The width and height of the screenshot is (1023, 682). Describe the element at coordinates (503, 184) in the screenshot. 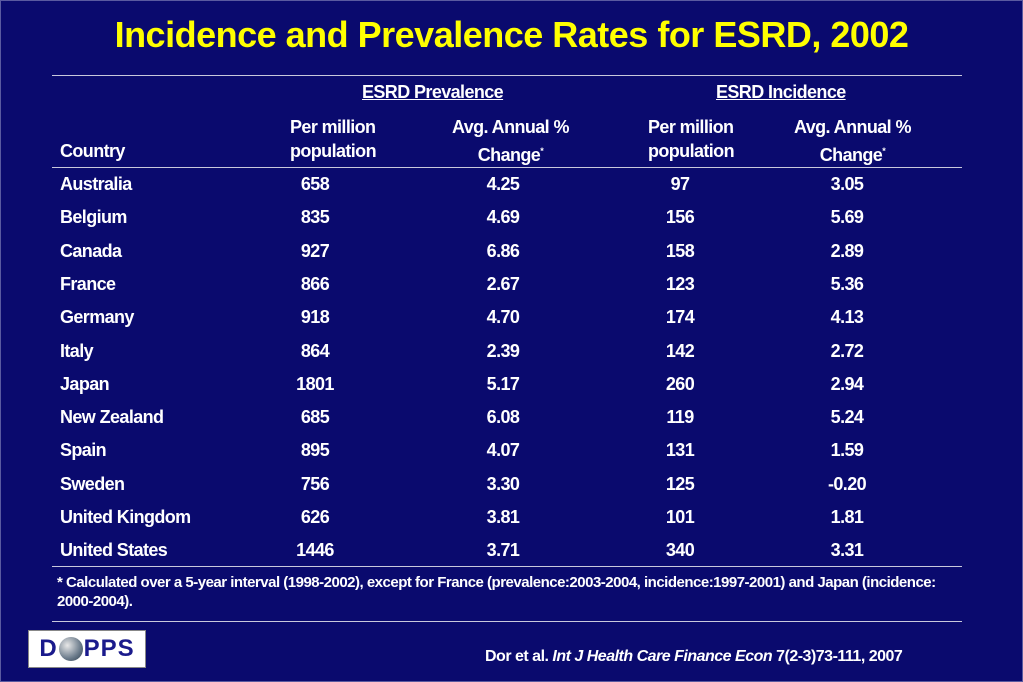

I see `cell-prevalence-change: 4.25` at that location.